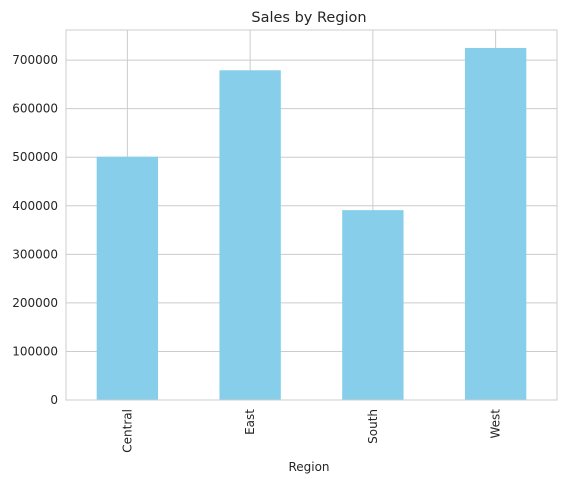 Image resolution: width=572 pixels, height=488 pixels. I want to click on bar-central, so click(127, 278).